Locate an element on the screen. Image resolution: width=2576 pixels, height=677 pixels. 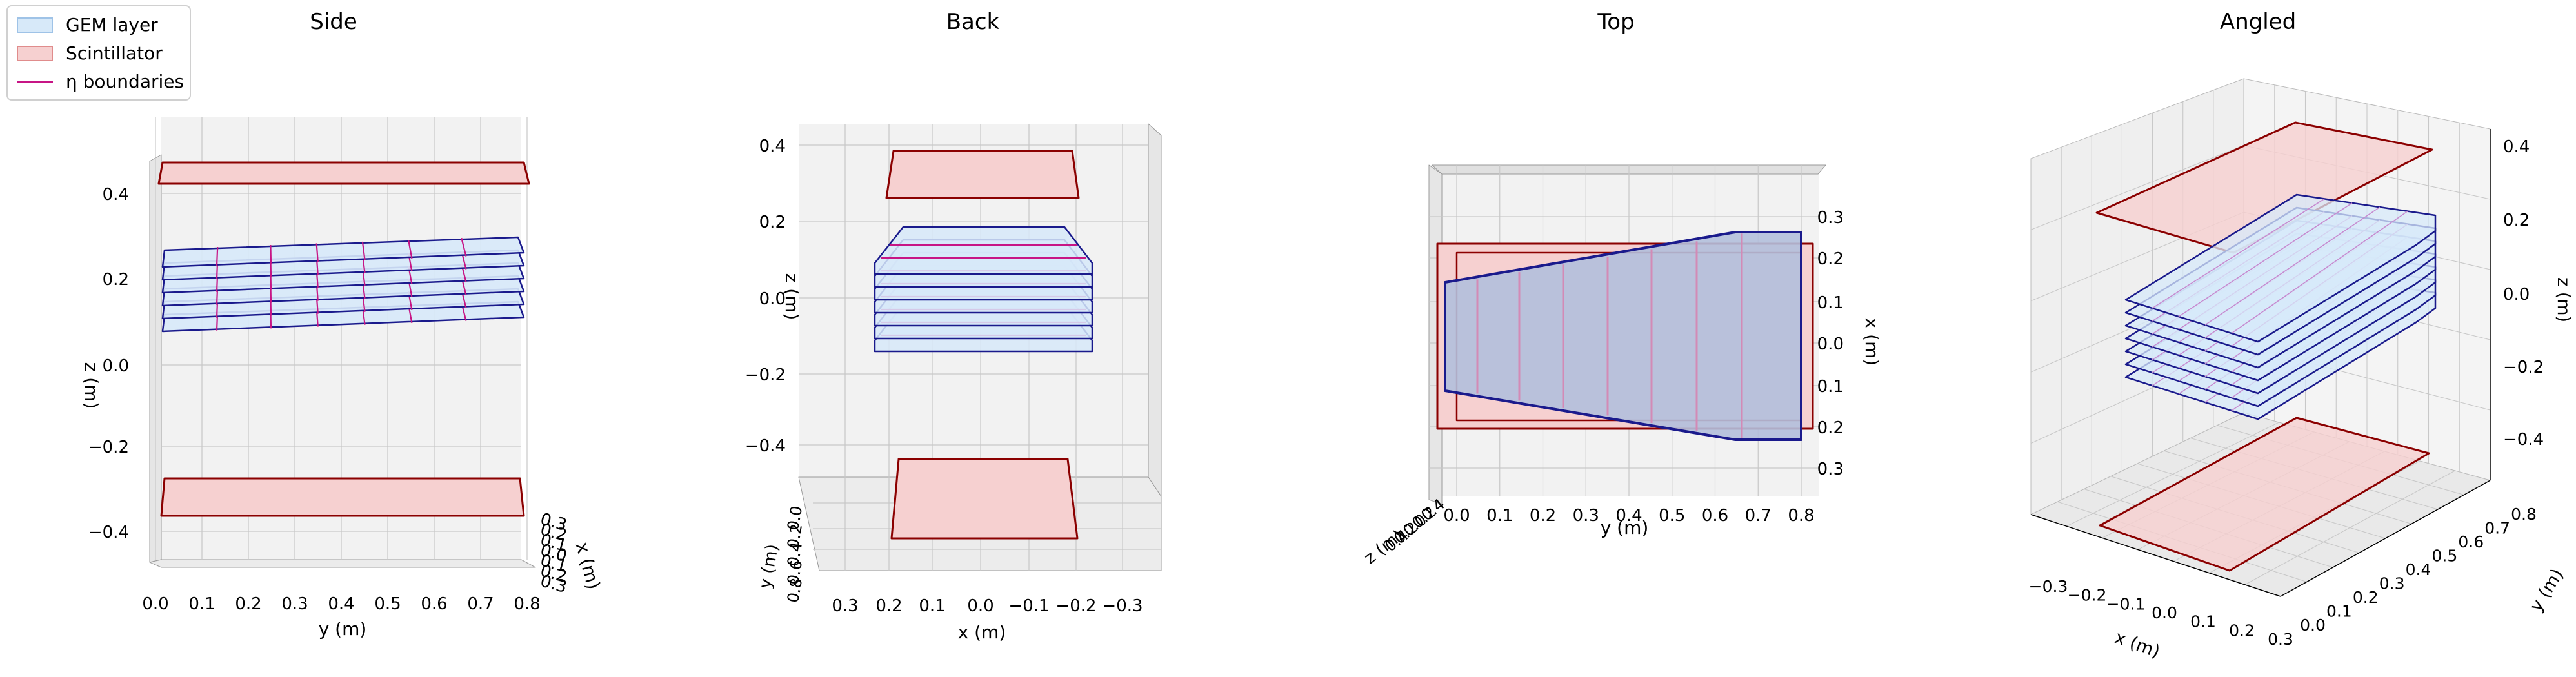
legend: GEM layer Scintillator η boundaries is located at coordinates (98, 53).